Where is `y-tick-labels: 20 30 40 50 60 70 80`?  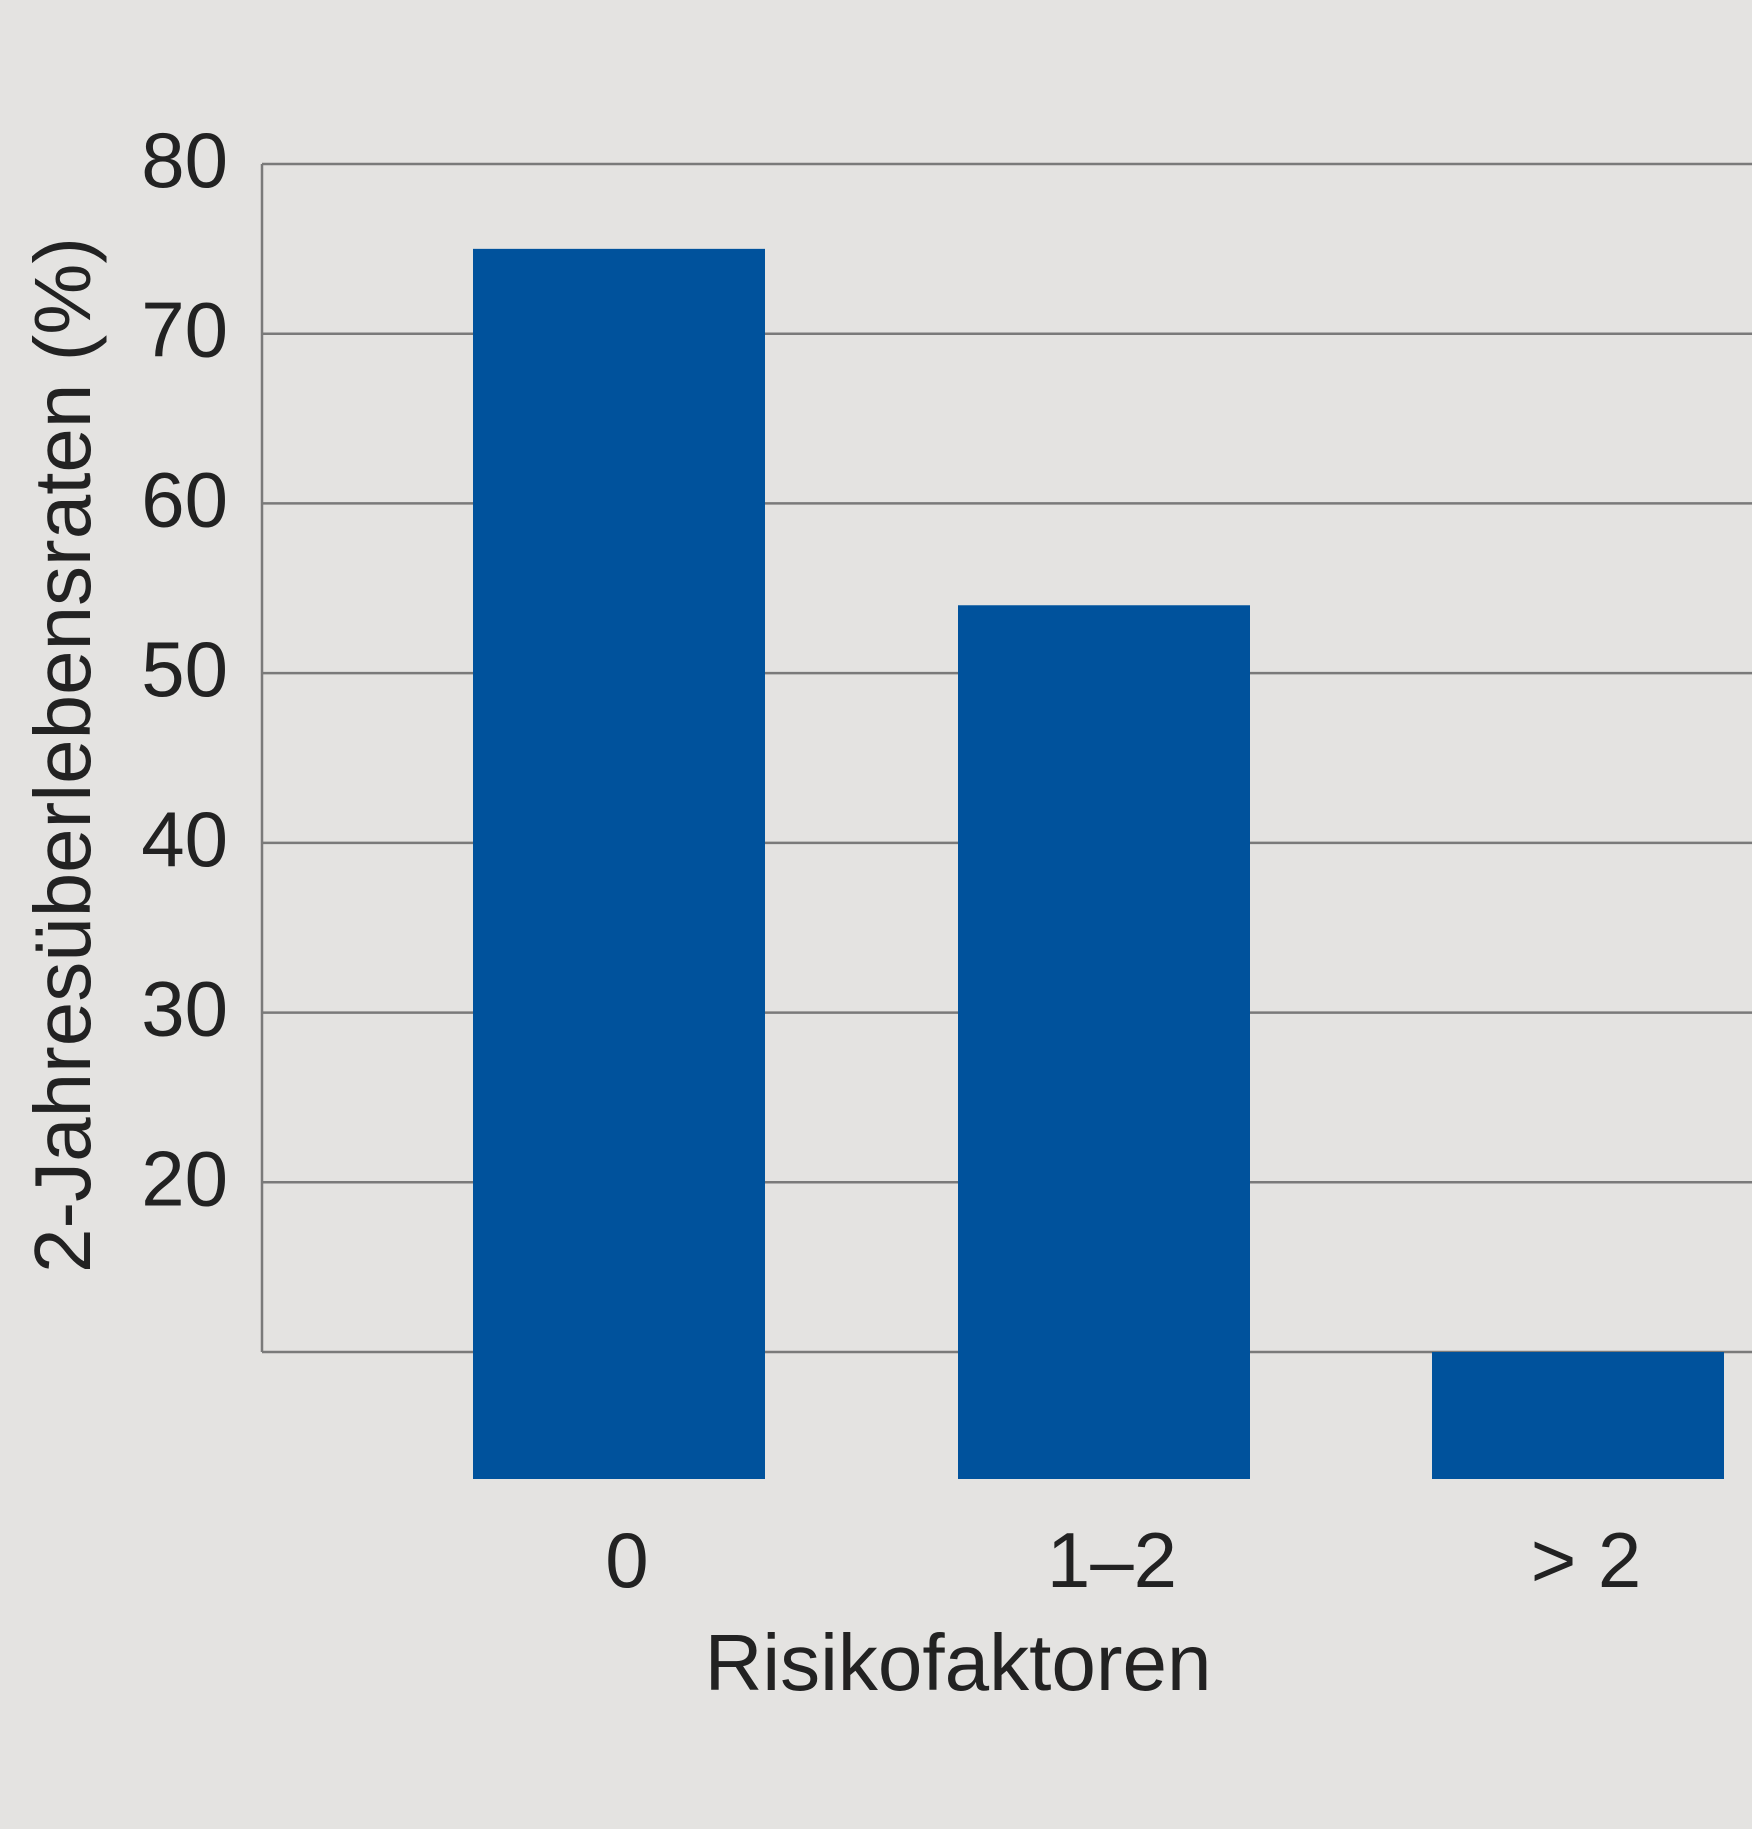 y-tick-labels: 20 30 40 50 60 70 80 is located at coordinates (184, 669).